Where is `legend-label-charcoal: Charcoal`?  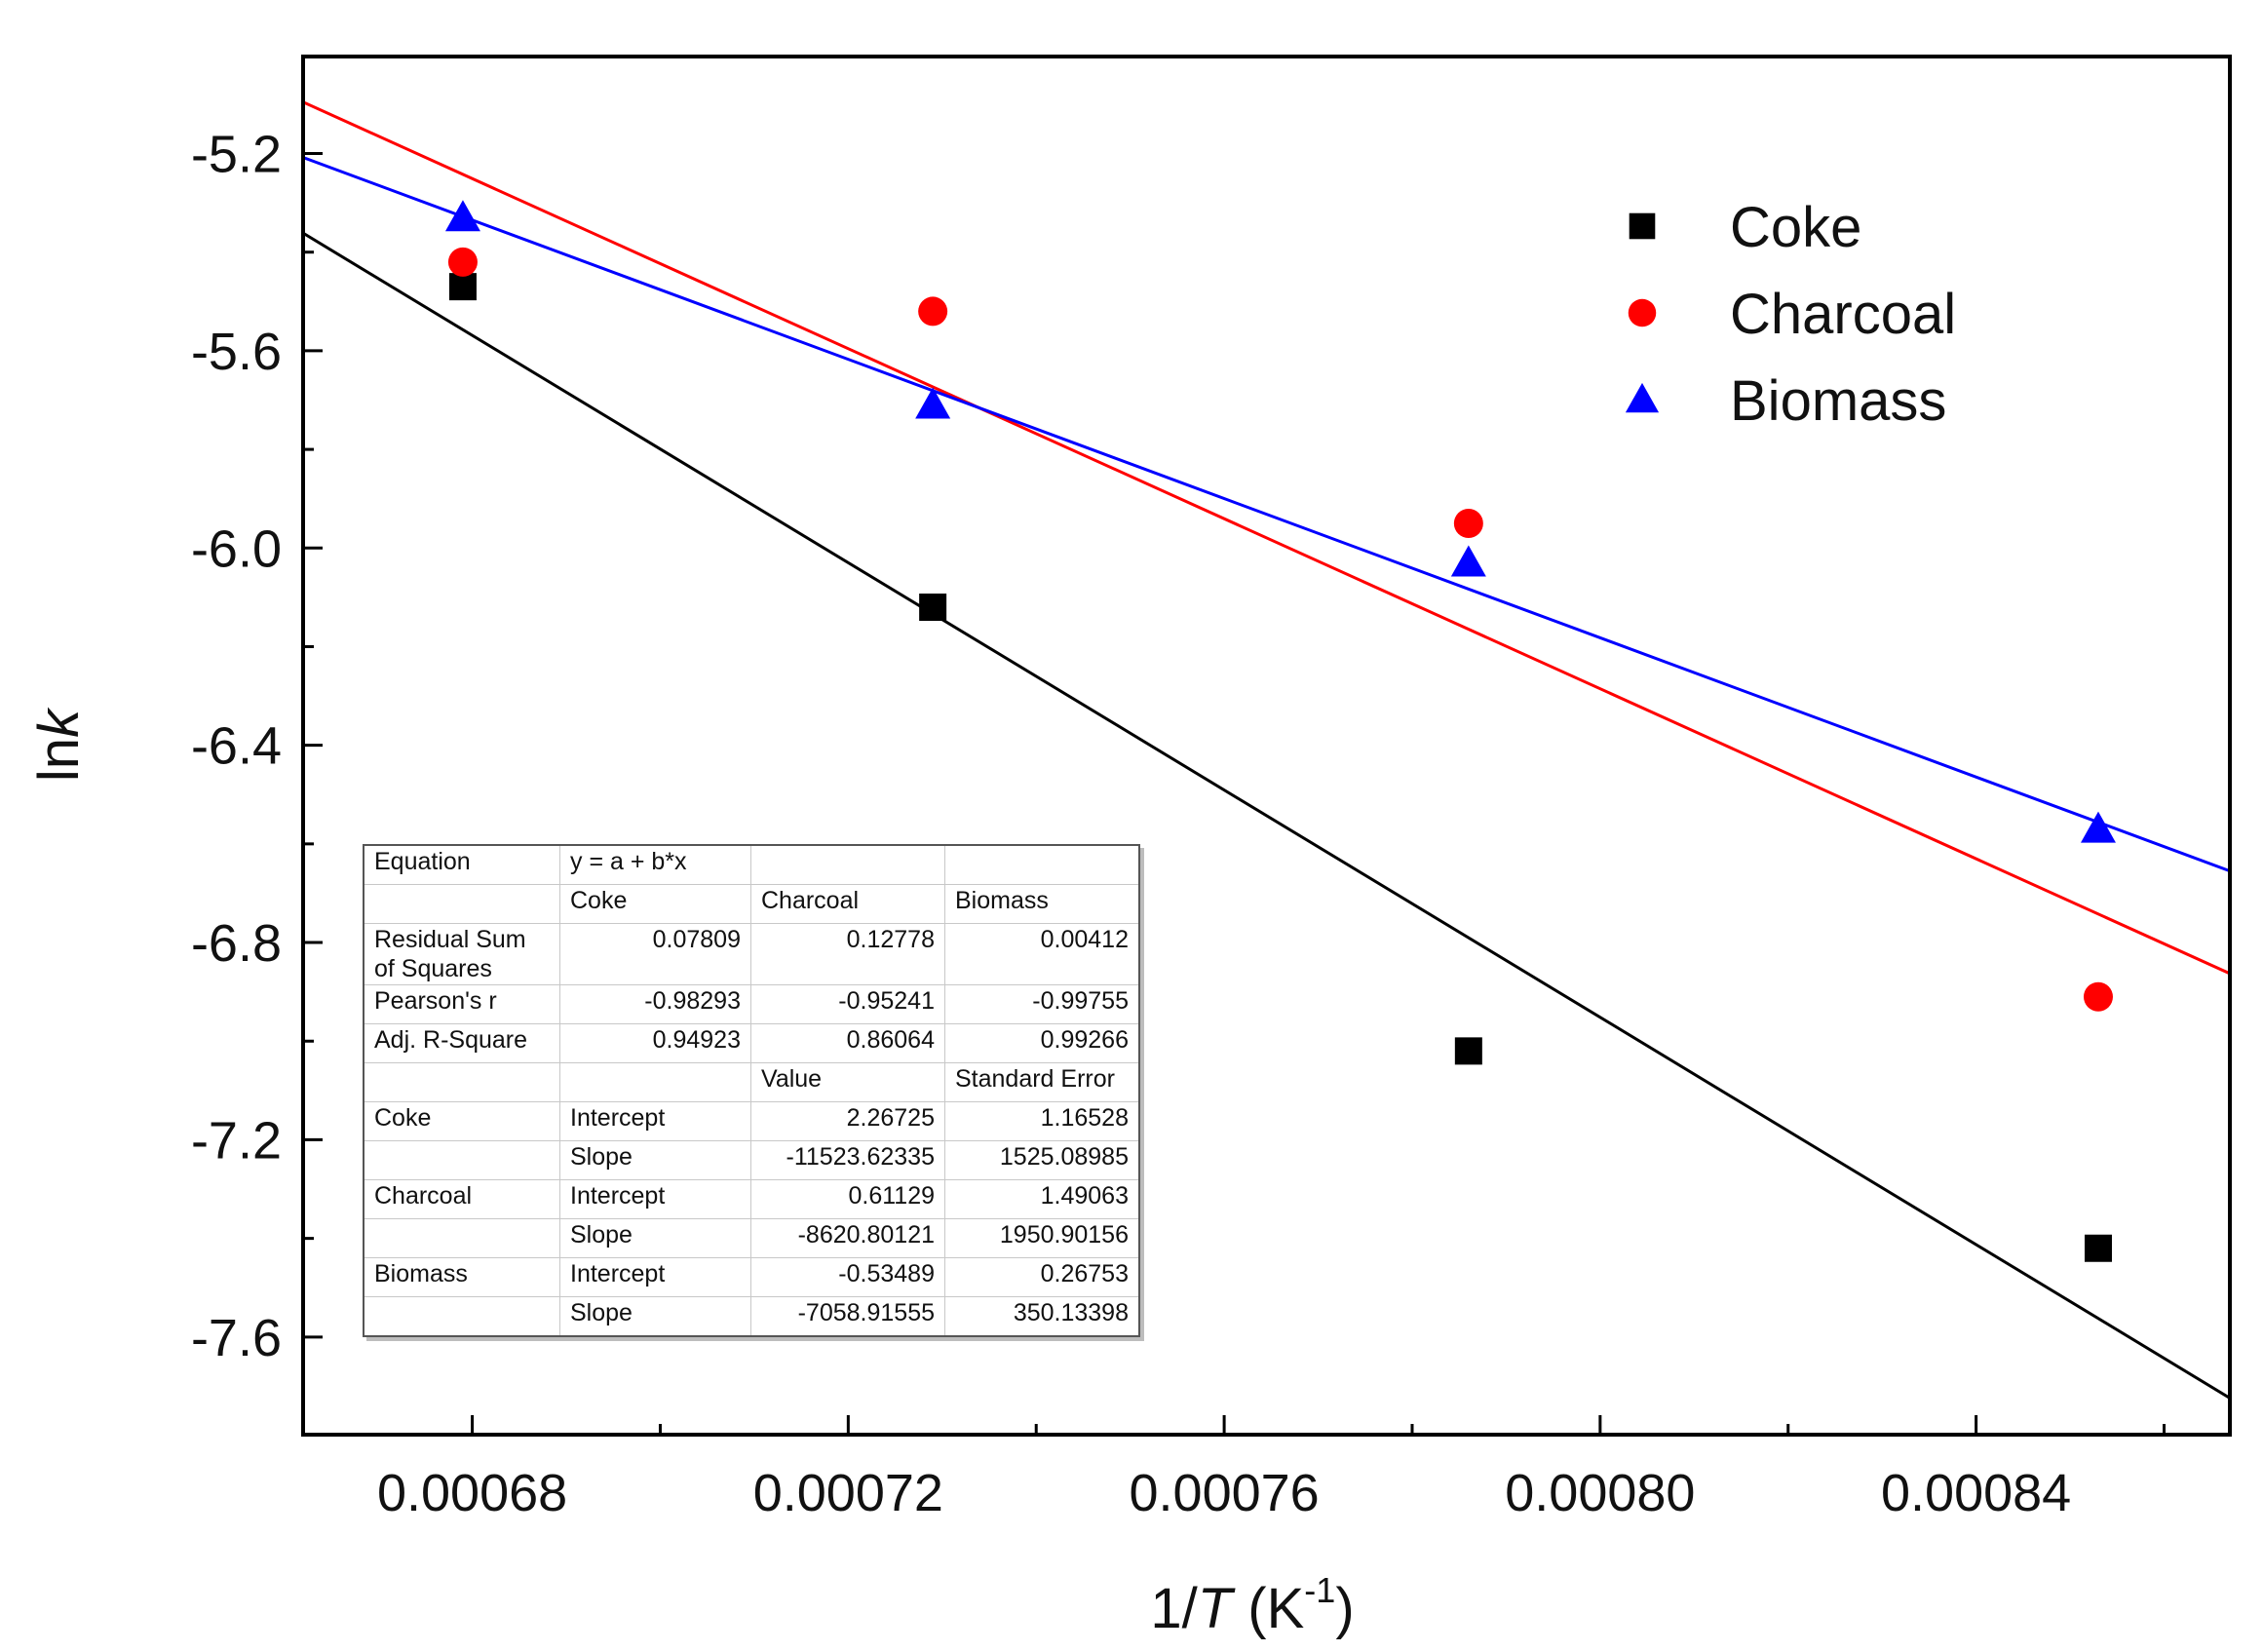 legend-label-charcoal: Charcoal is located at coordinates (1843, 314).